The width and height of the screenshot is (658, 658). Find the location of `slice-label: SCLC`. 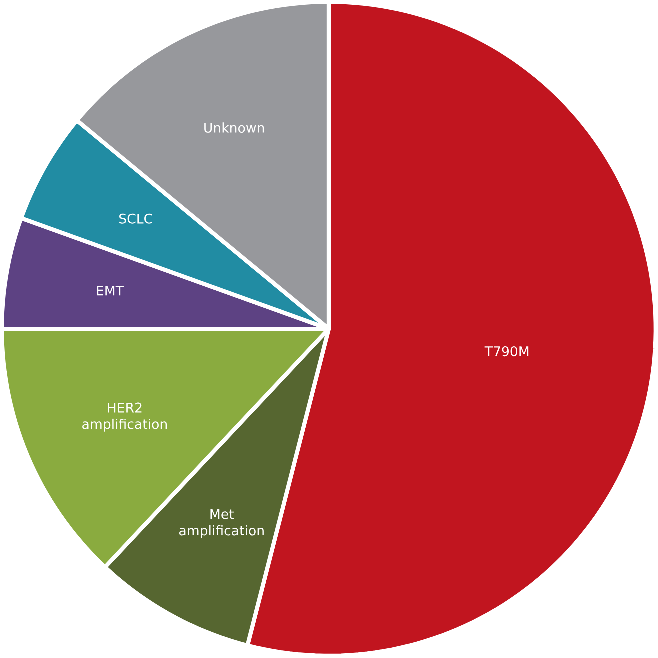

slice-label: SCLC is located at coordinates (136, 219).